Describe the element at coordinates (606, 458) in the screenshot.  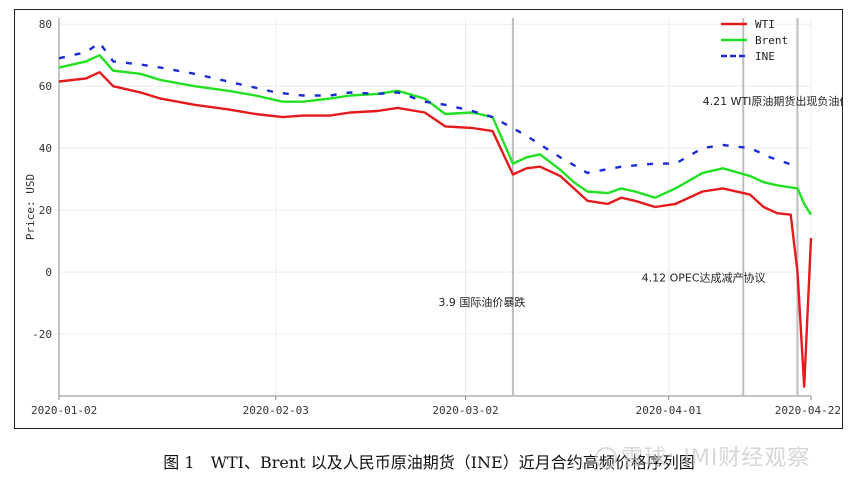
I see `snowball-logo-icon` at that location.